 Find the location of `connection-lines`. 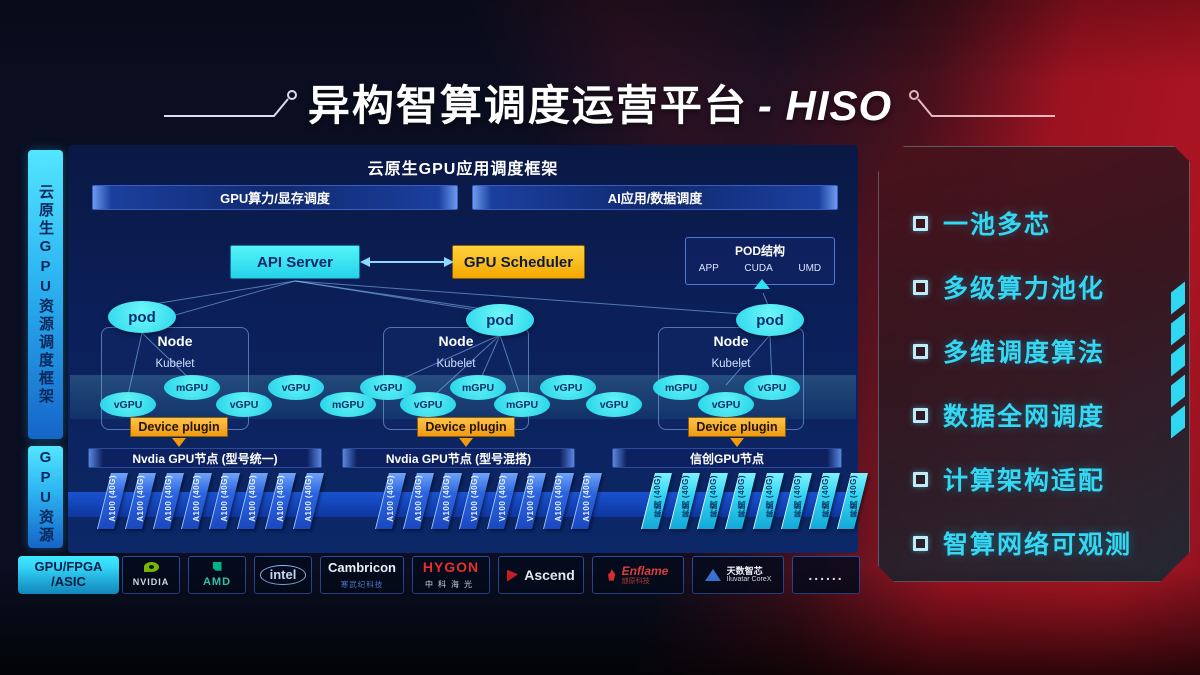

connection-lines is located at coordinates (449, 329).